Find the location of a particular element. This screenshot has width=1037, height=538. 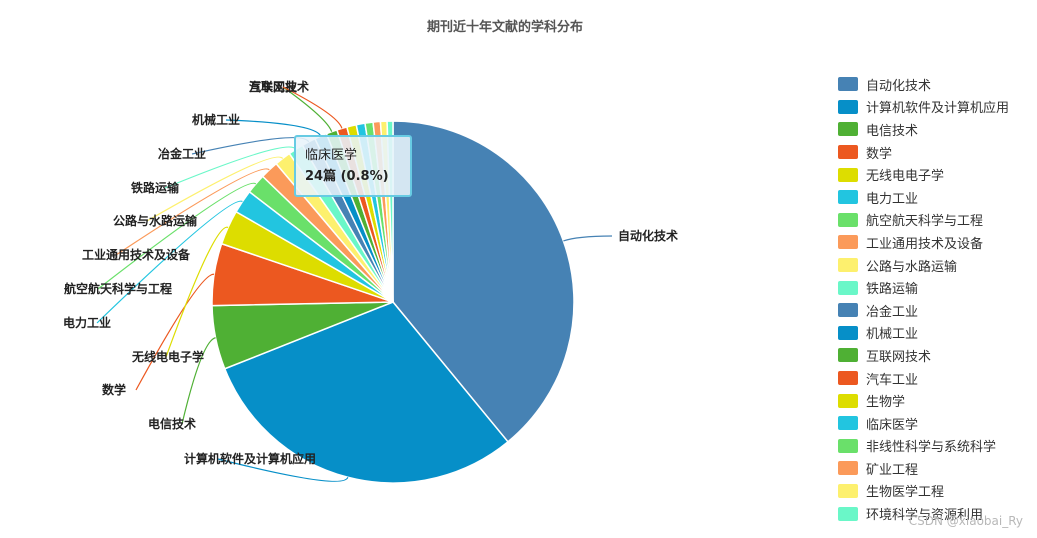

legend-label: 非线性科学与系统科学 is located at coordinates (931, 448).